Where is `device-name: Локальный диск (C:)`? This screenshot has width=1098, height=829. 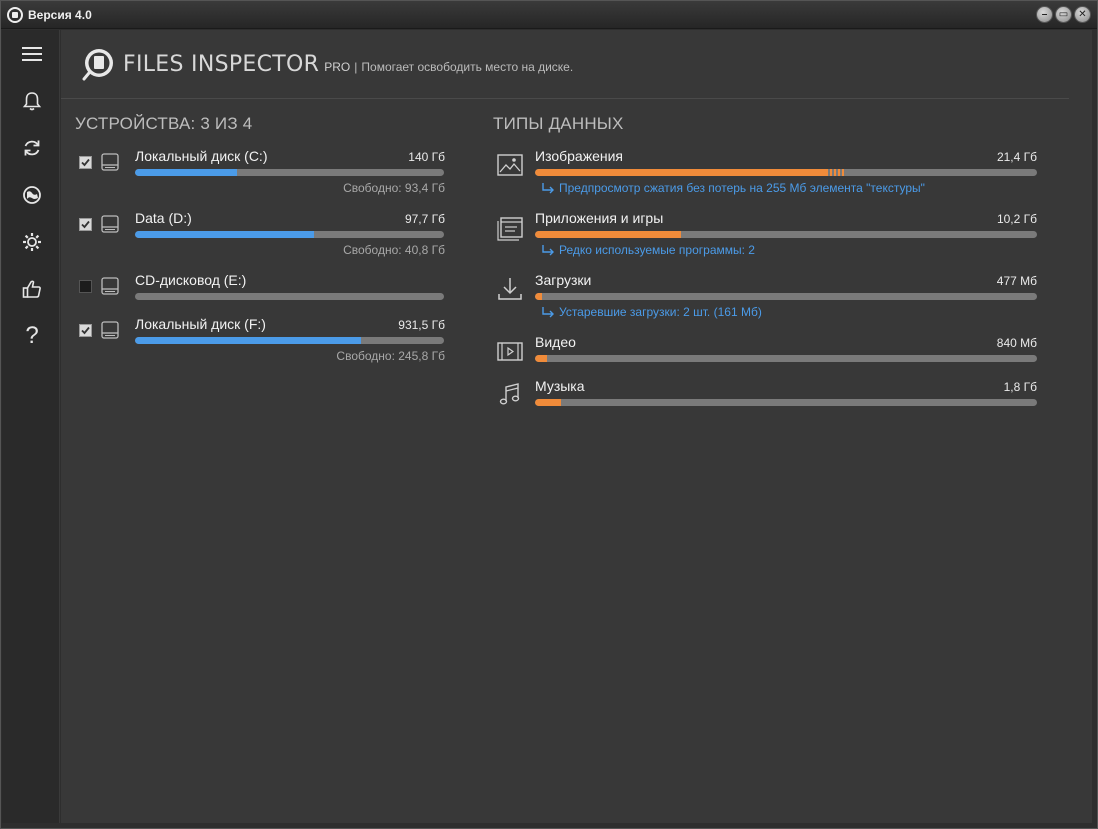 device-name: Локальный диск (C:) is located at coordinates (201, 156).